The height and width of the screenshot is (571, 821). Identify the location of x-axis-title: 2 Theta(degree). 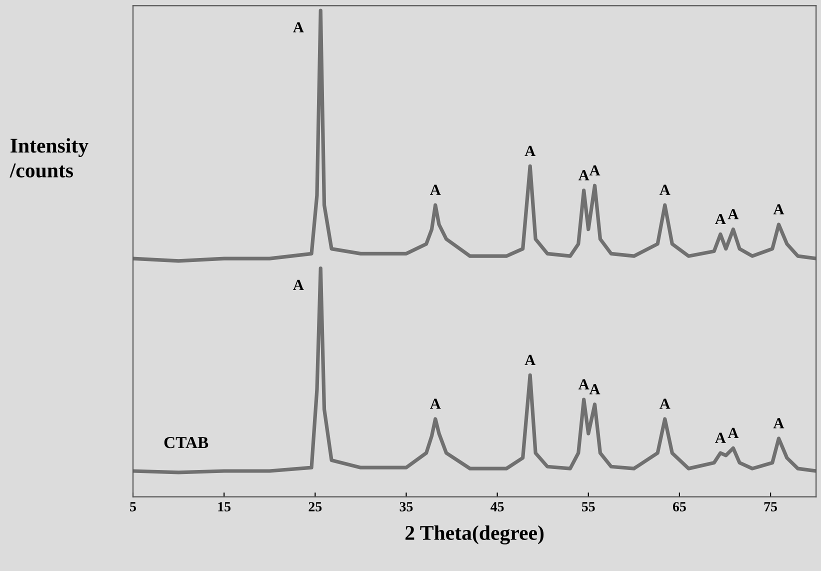
(474, 534).